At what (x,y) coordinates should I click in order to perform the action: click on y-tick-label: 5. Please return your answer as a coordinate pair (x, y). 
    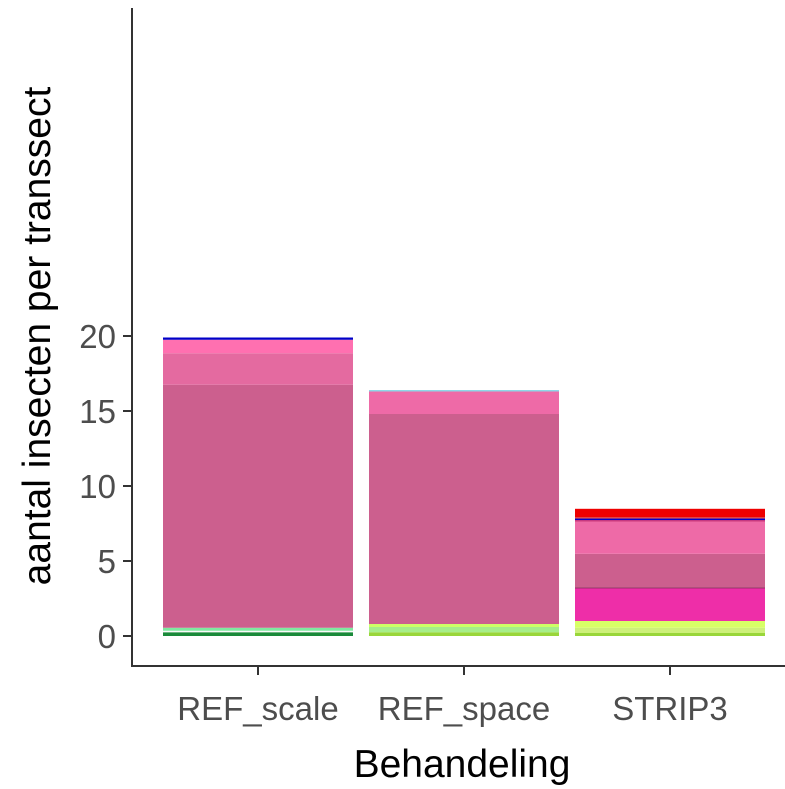
    Looking at the image, I should click on (107, 561).